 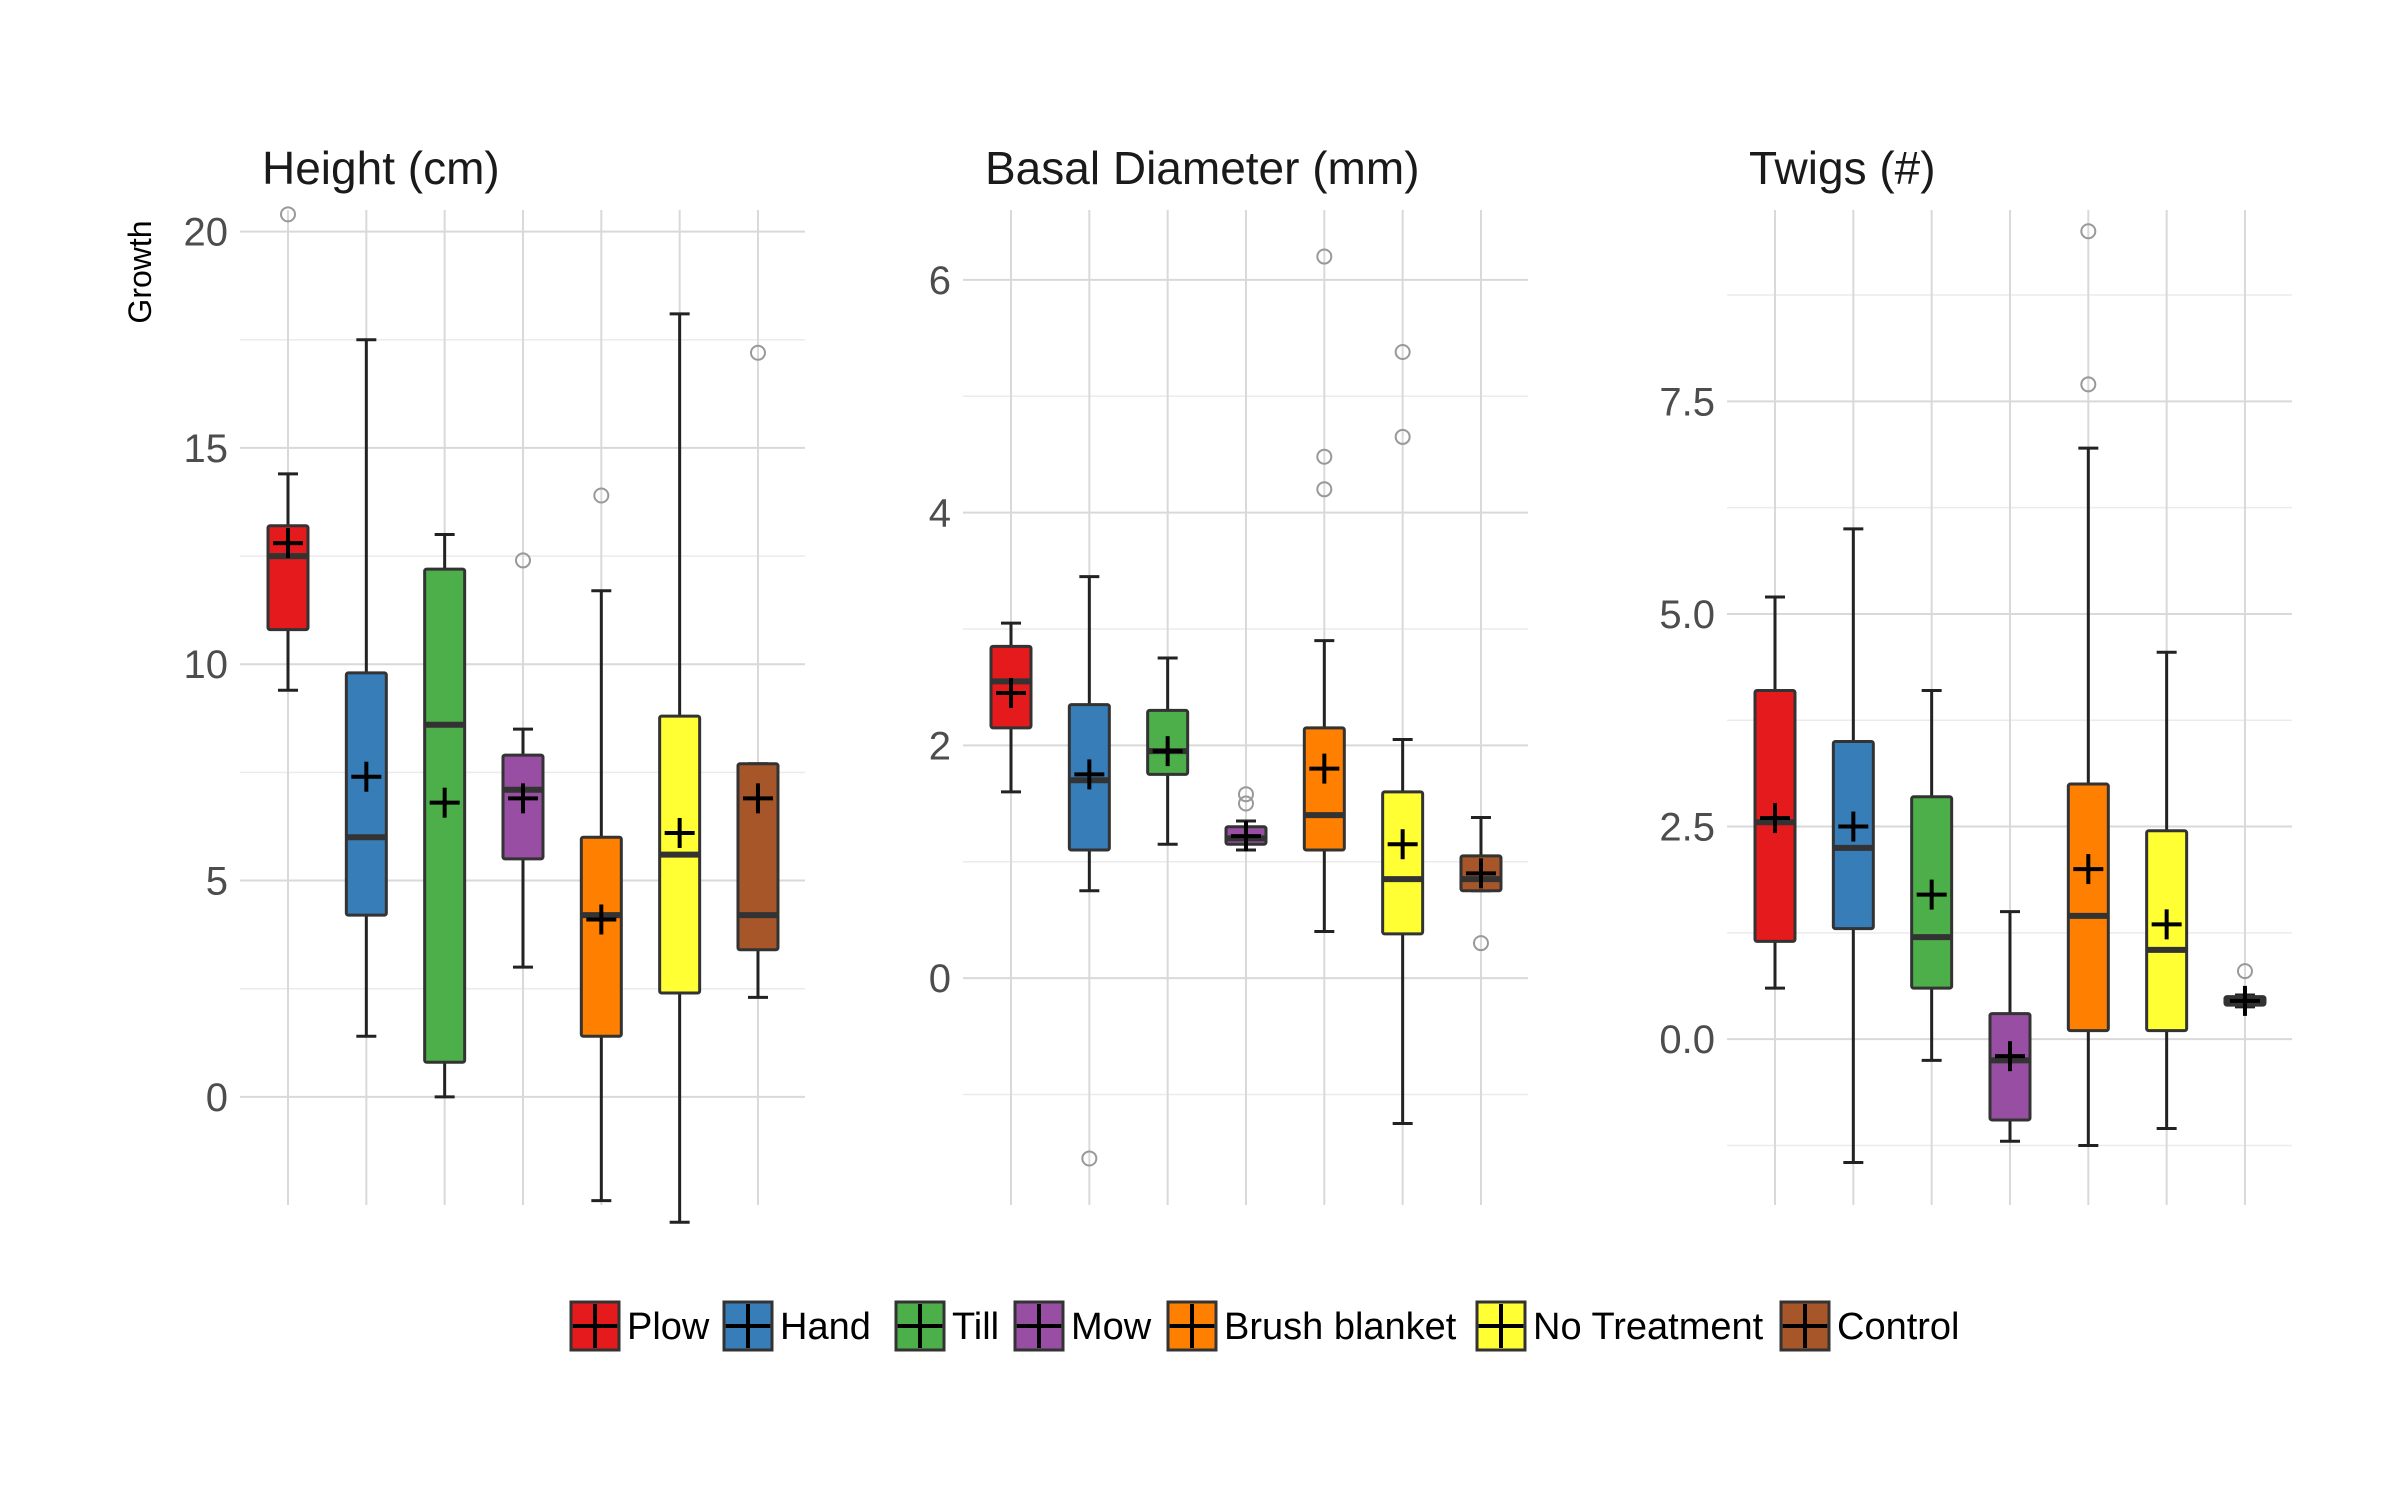 What do you see at coordinates (206, 233) in the screenshot?
I see `y-tick-label: 20` at bounding box center [206, 233].